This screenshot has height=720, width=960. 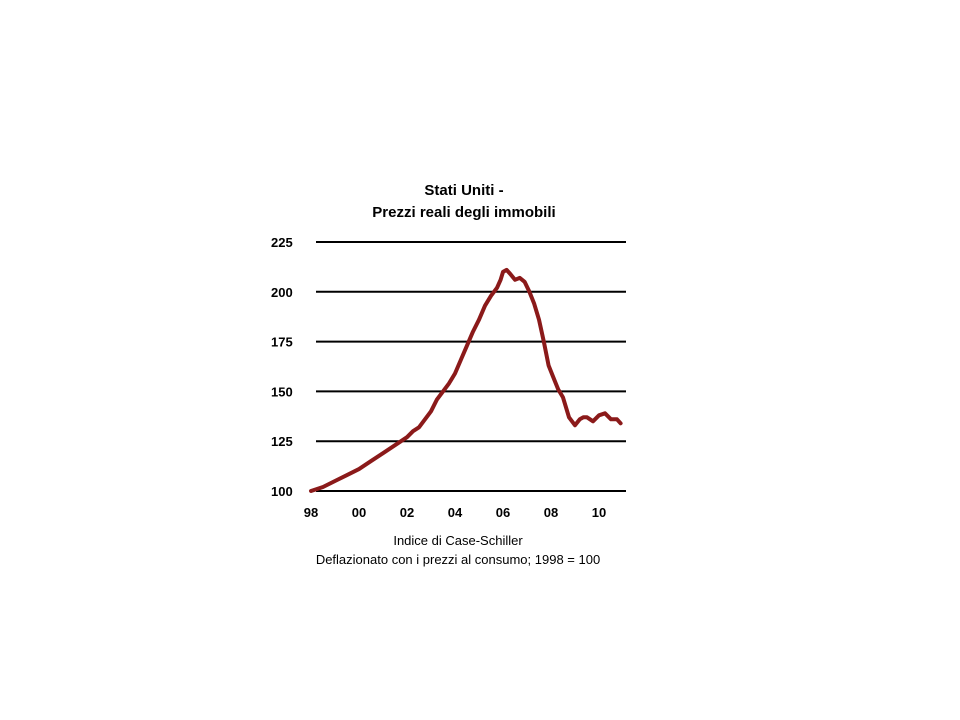 I want to click on x-tick-label: 98, so click(x=311, y=512).